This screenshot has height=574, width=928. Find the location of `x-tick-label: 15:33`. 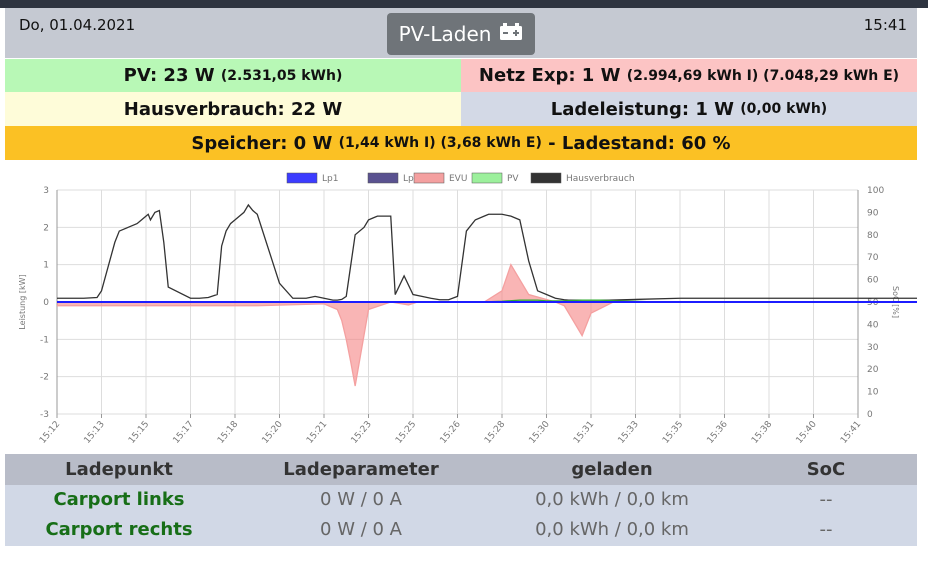

x-tick-label: 15:33 is located at coordinates (628, 433).